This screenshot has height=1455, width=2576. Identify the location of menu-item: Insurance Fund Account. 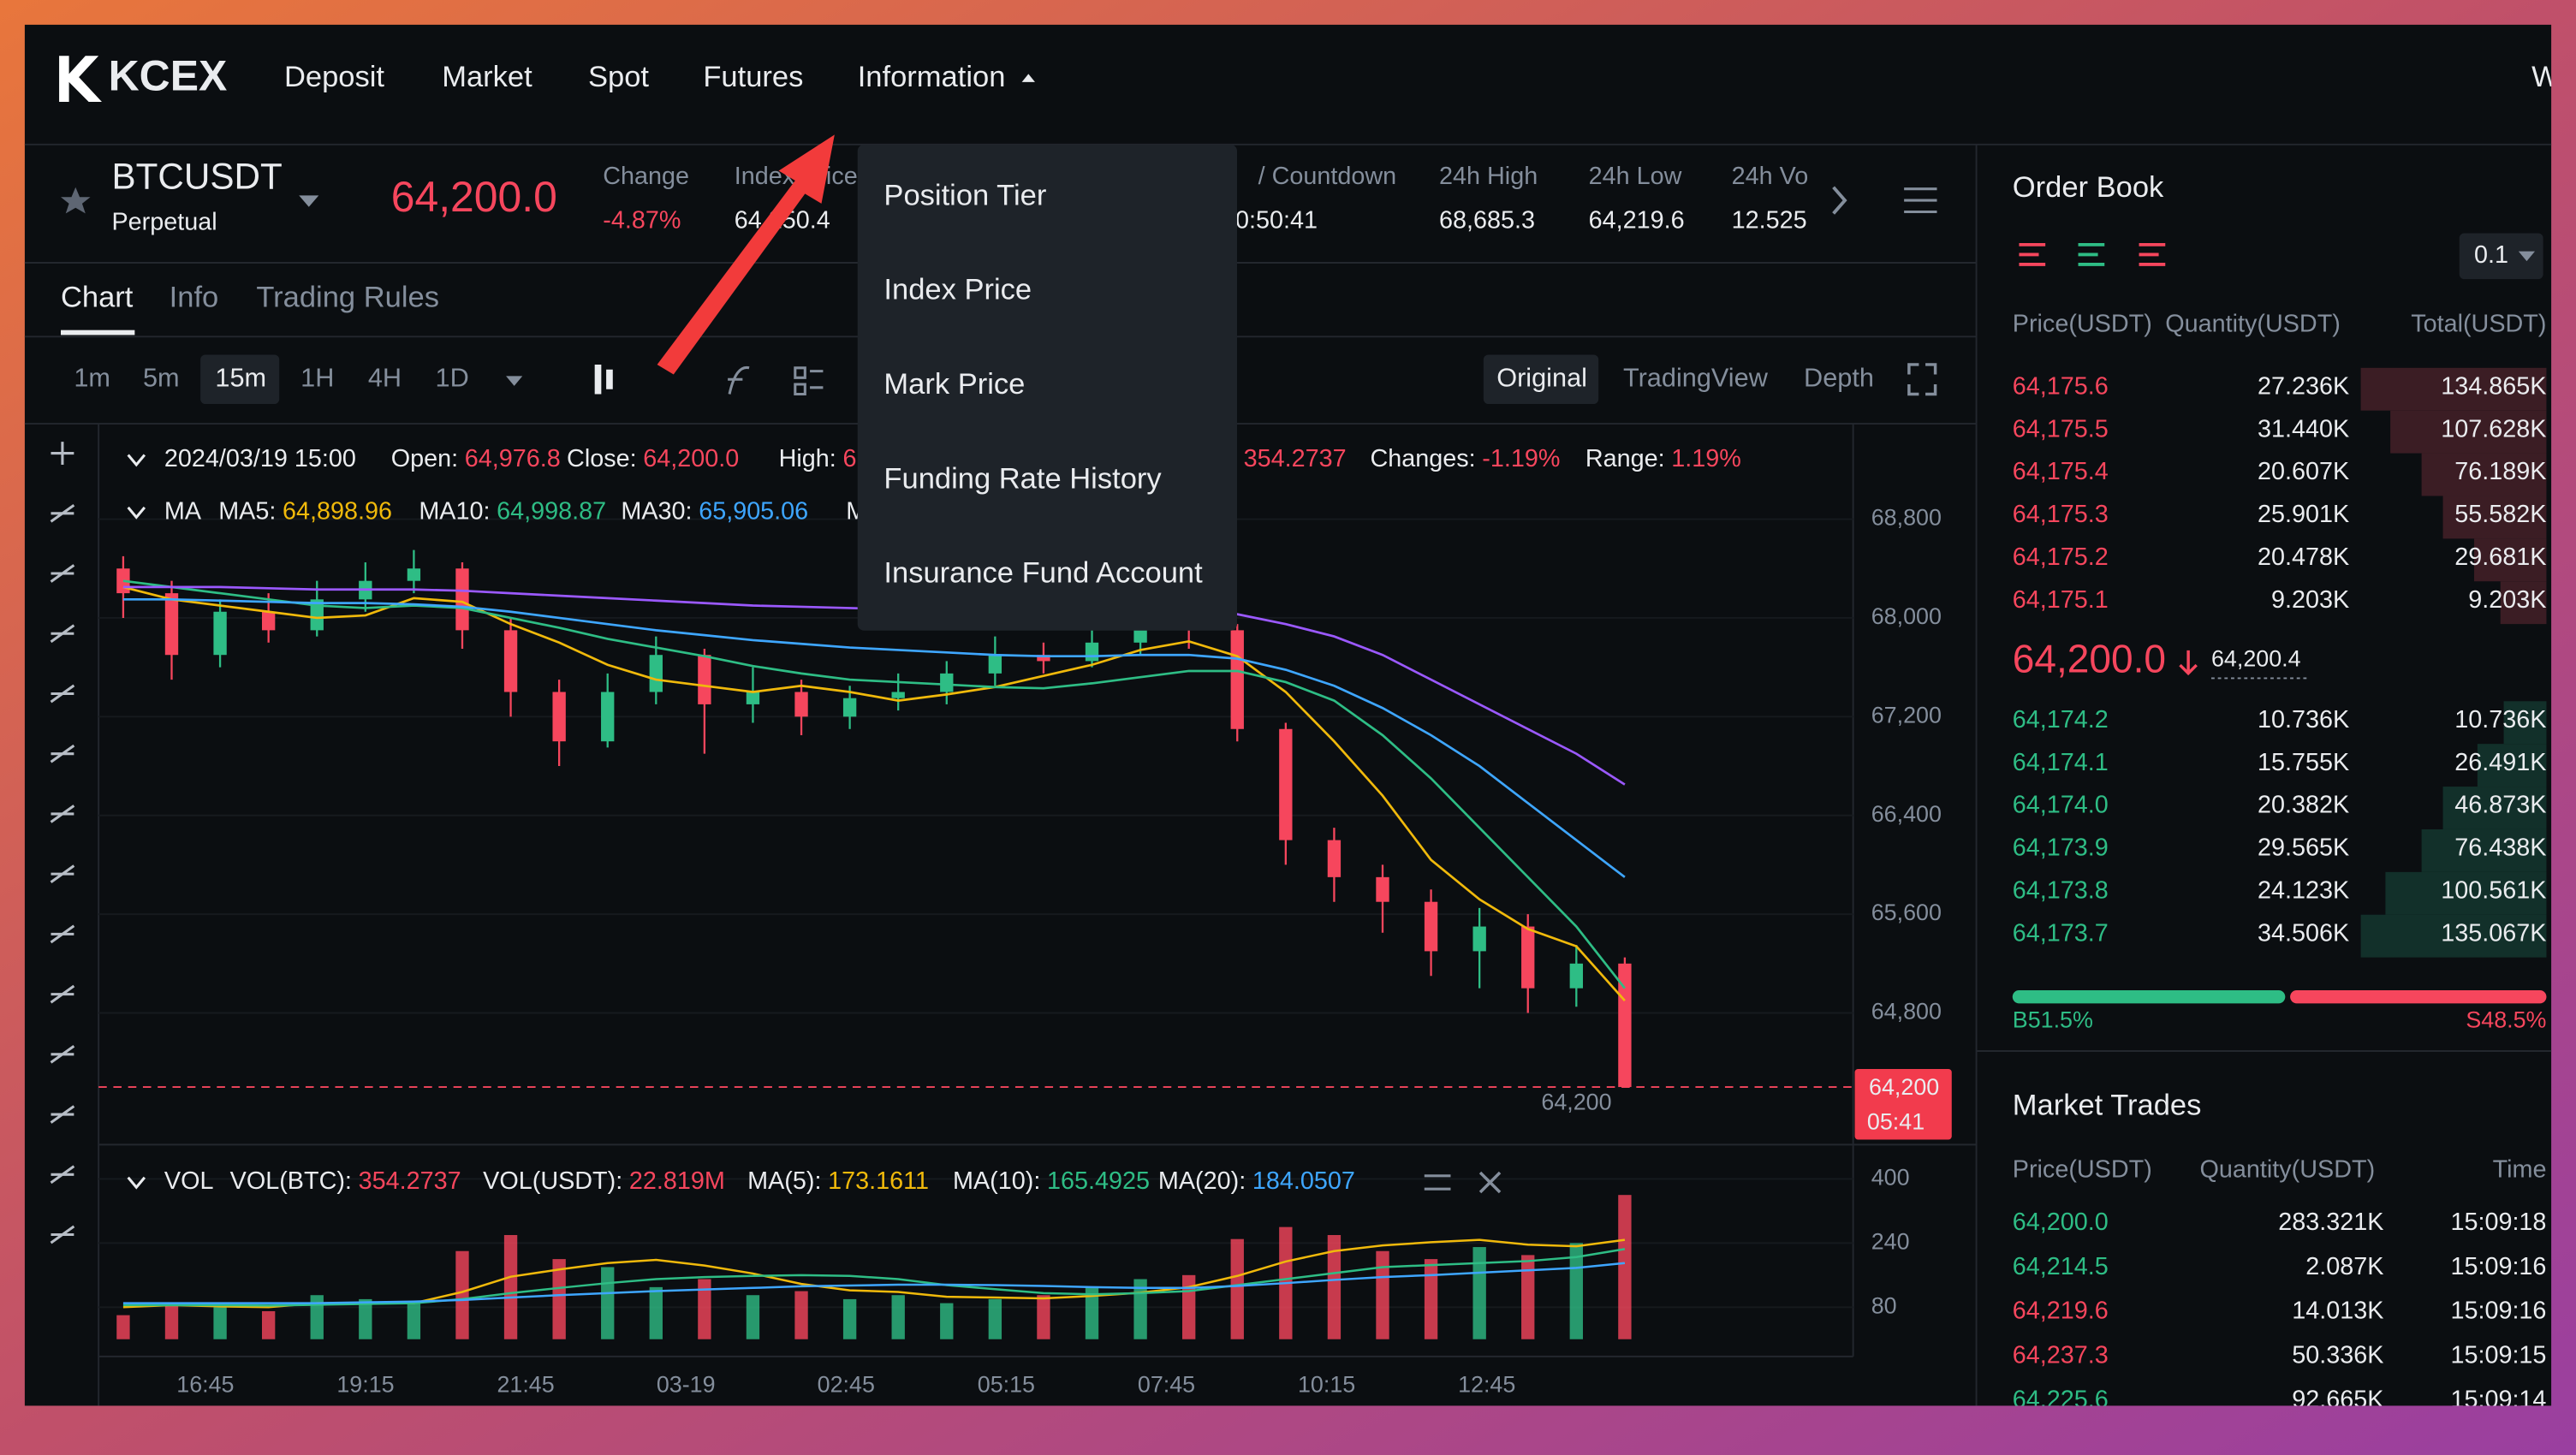
(1043, 573).